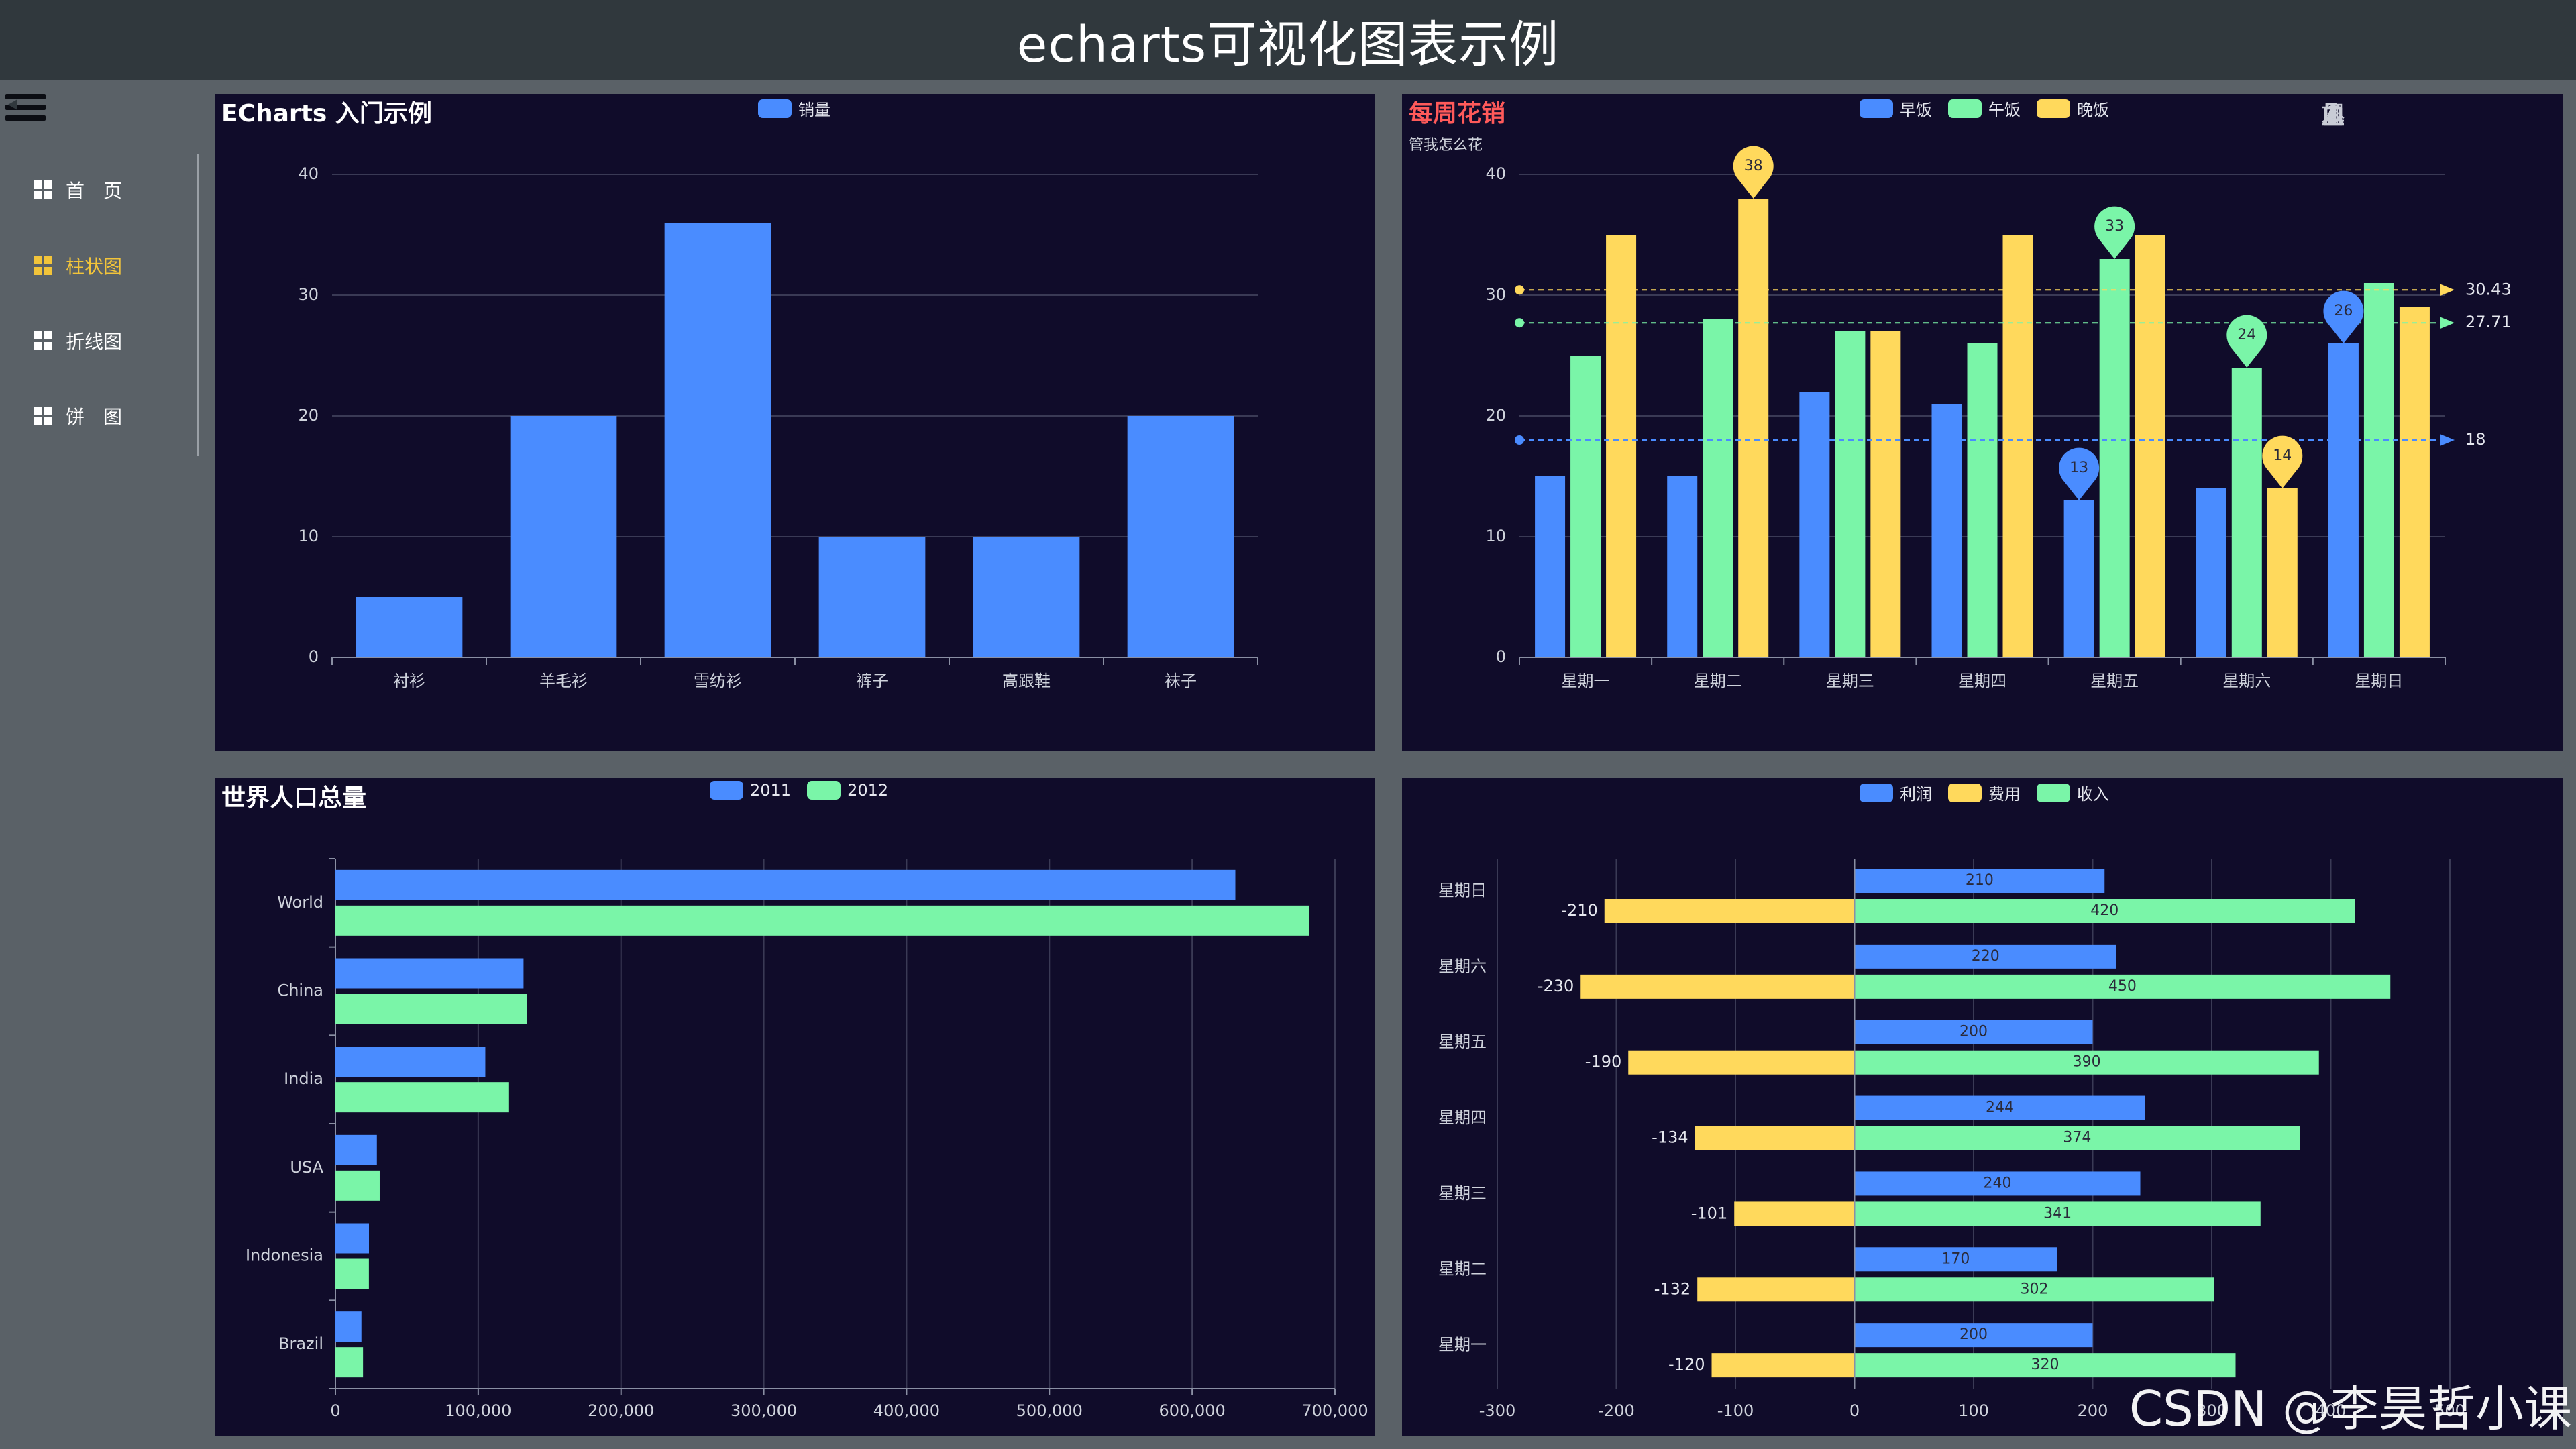 The height and width of the screenshot is (1449, 2576). What do you see at coordinates (2114, 226) in the screenshot?
I see `mark-point-label: 33` at bounding box center [2114, 226].